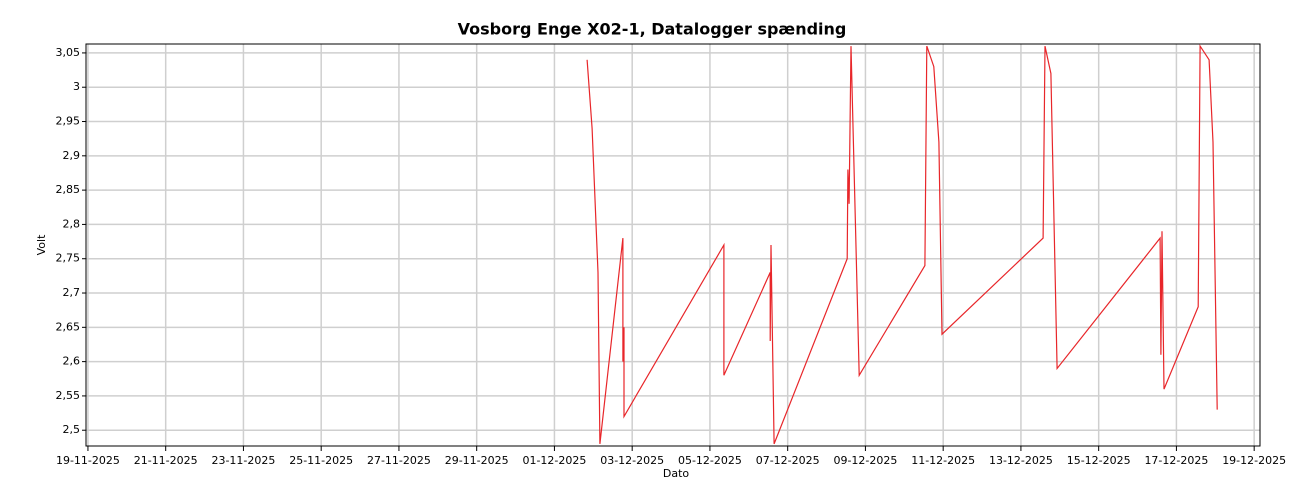 The height and width of the screenshot is (500, 1300). Describe the element at coordinates (1099, 460) in the screenshot. I see `x-tick-label: 15-12-2025` at that location.